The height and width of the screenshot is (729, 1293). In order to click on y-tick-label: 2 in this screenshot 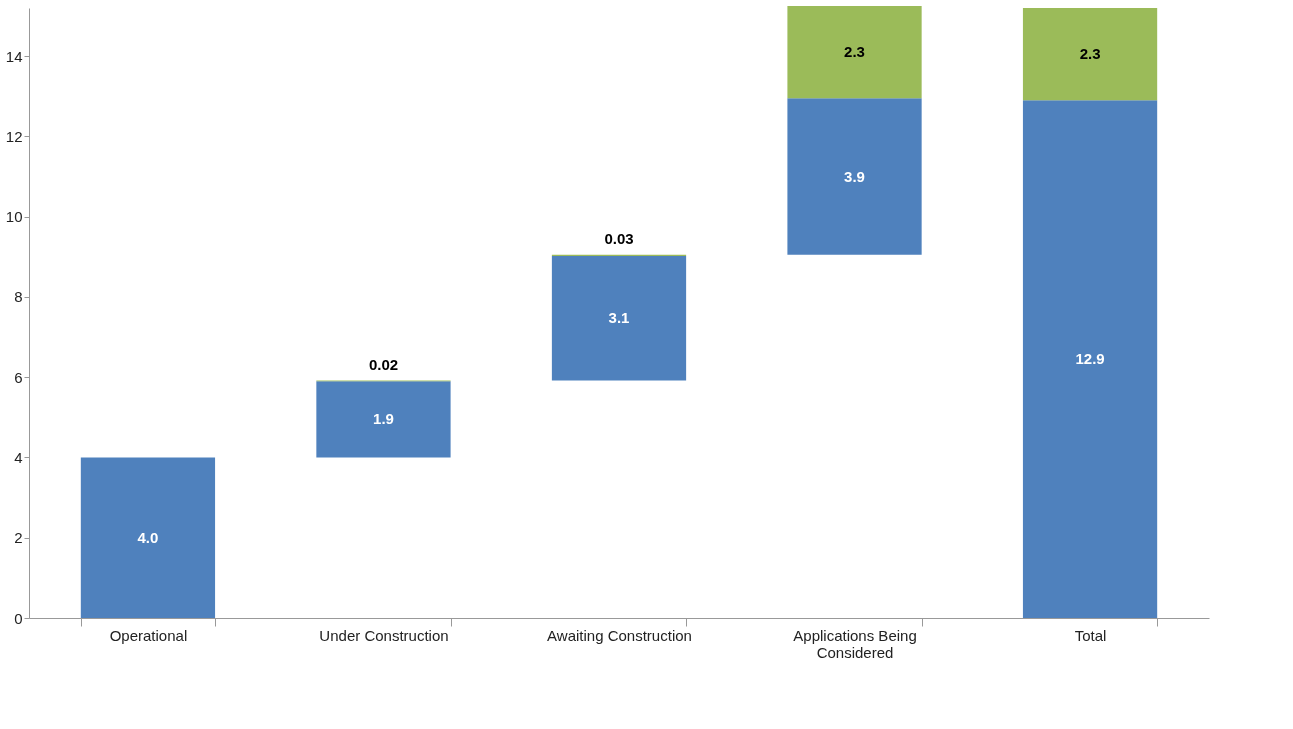, I will do `click(18, 538)`.